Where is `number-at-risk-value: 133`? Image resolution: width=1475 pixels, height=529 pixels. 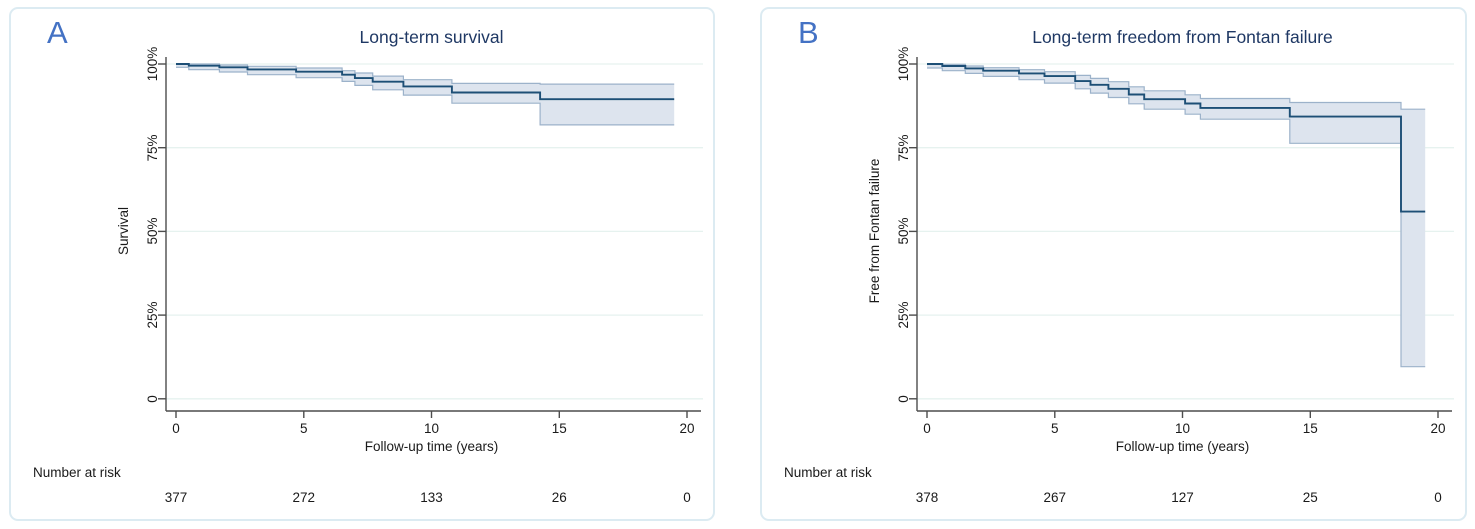
number-at-risk-value: 133 is located at coordinates (431, 497).